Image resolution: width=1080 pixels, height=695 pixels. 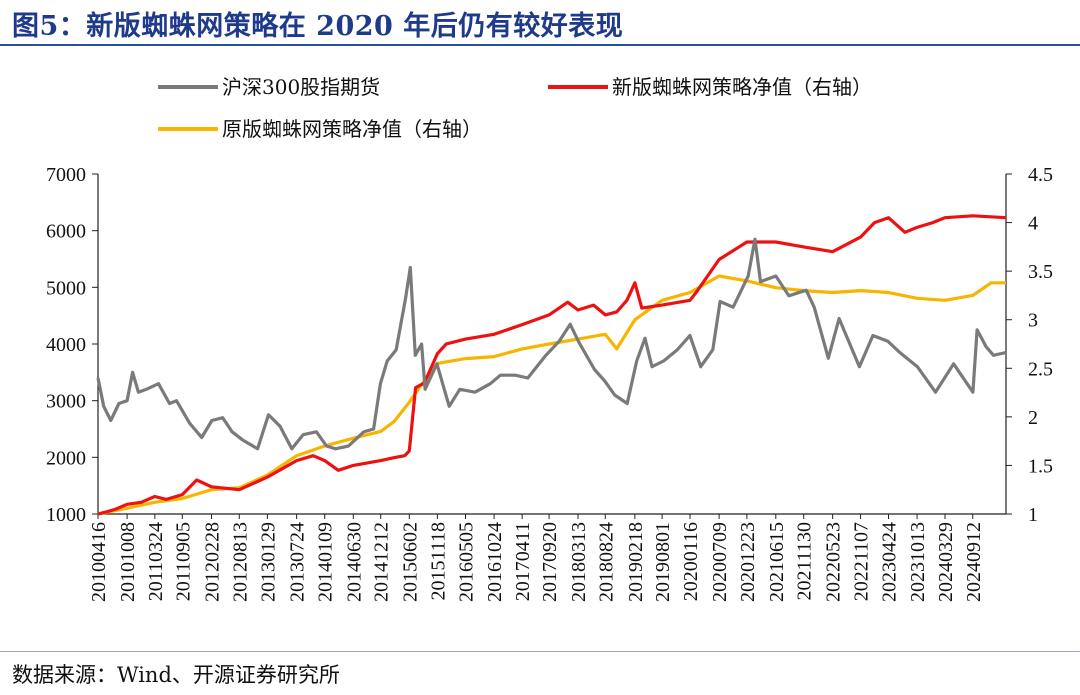 What do you see at coordinates (354, 562) in the screenshot?
I see `x-tick-label: 20140630` at bounding box center [354, 562].